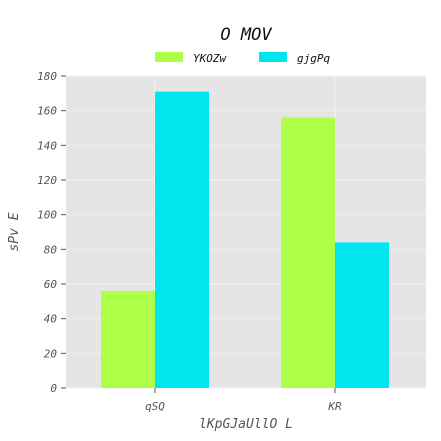 The height and width of the screenshot is (441, 441). I want to click on y-axis-label: sPv E, so click(14, 231).